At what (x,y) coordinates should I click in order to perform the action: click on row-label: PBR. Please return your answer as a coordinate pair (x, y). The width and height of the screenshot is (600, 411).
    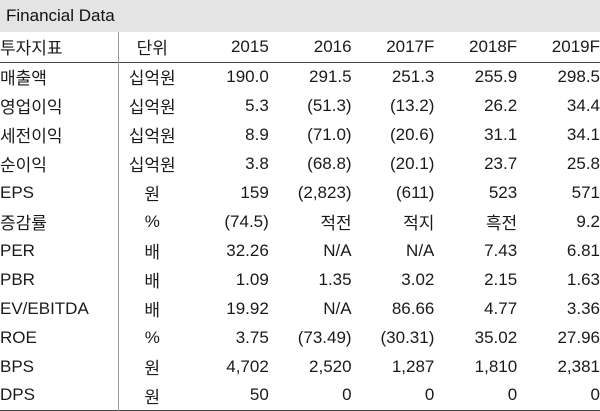
    Looking at the image, I should click on (59, 279).